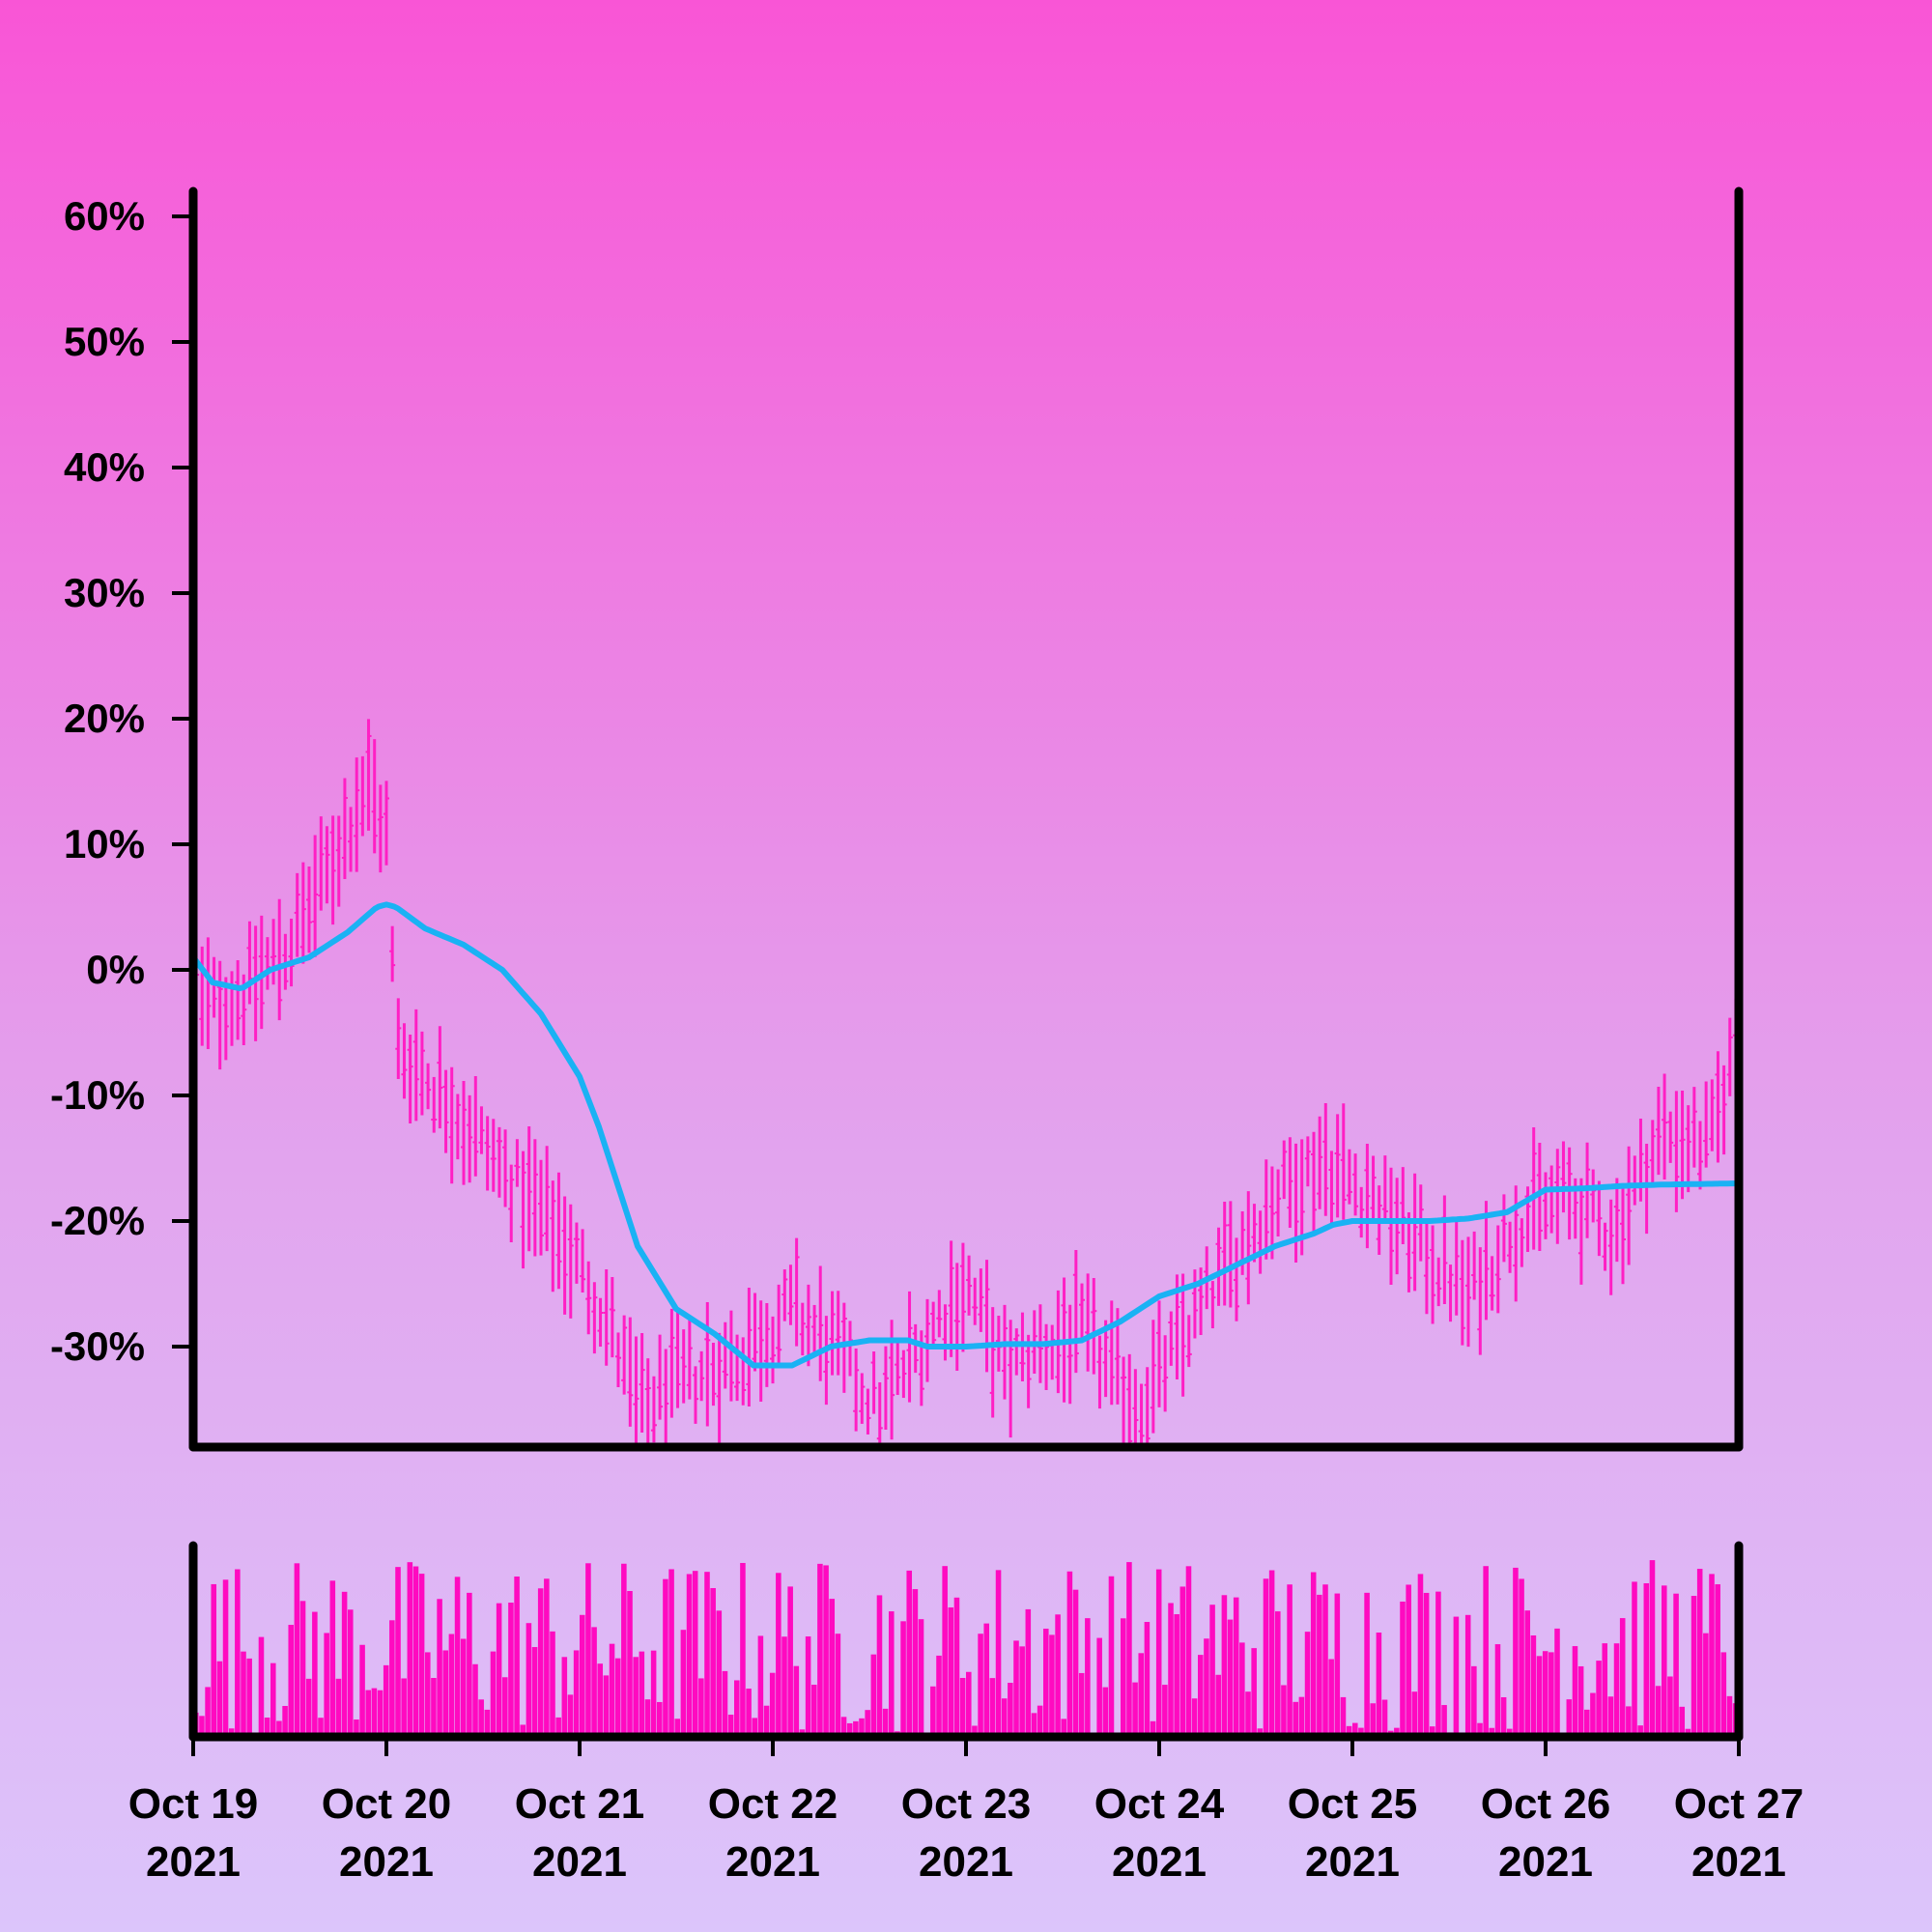  I want to click on y-tick-label: 50%, so click(104, 341).